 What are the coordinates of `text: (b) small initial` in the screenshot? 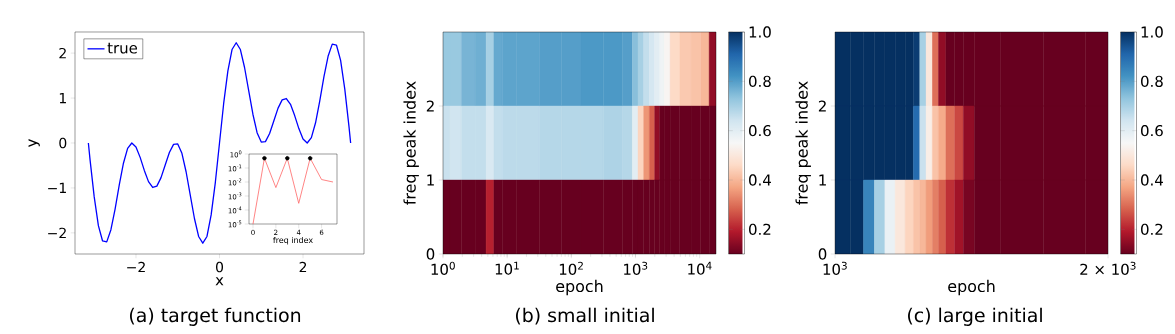 It's located at (584, 316).